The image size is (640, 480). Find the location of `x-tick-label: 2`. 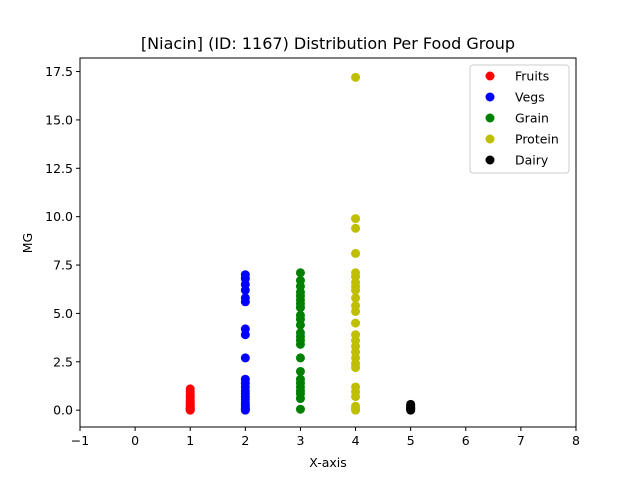

x-tick-label: 2 is located at coordinates (245, 440).